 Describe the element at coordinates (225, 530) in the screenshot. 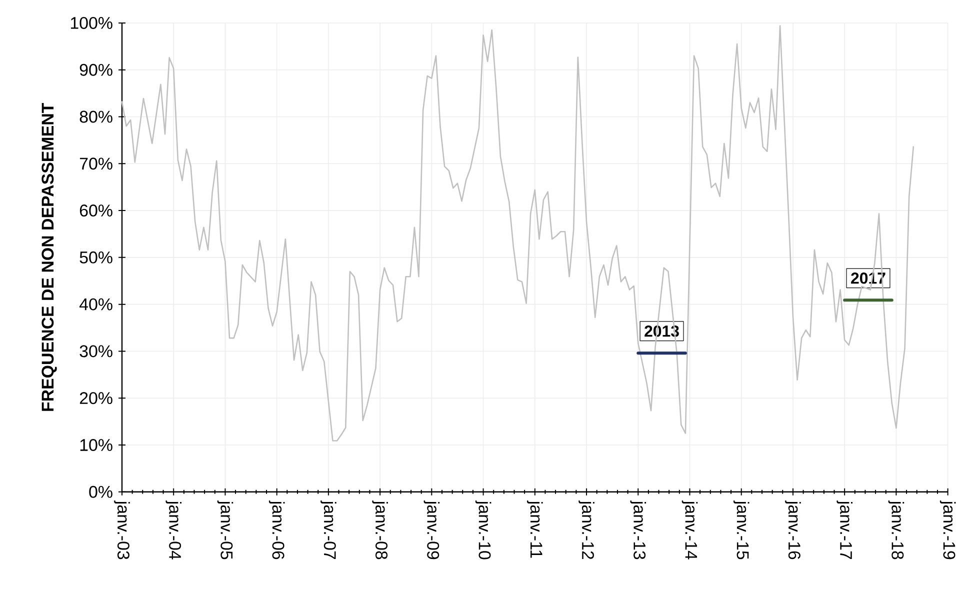

I see `x-tick-label: janv.-05` at that location.